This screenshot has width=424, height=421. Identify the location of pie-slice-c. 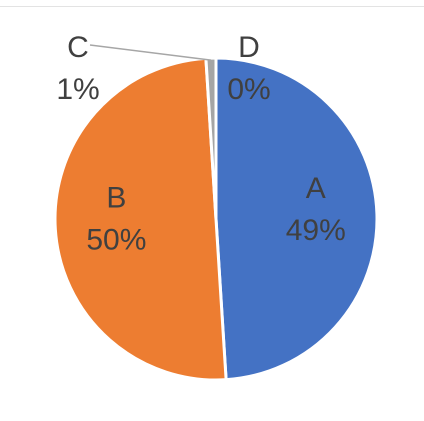
(211, 138).